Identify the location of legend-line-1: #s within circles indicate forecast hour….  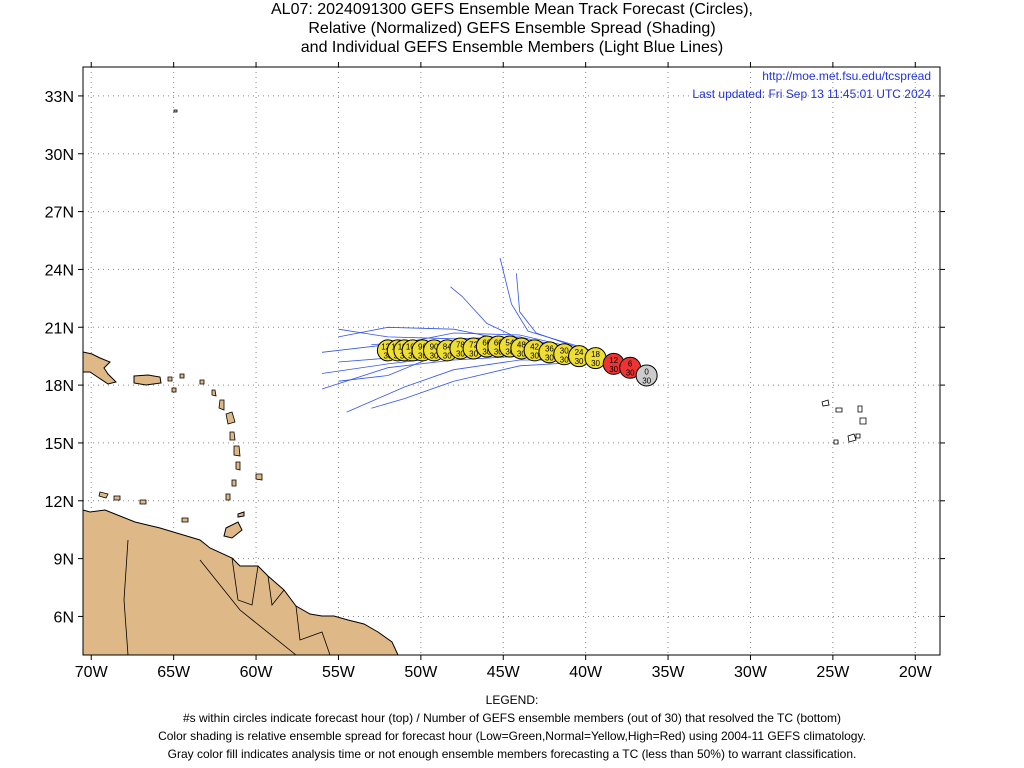
(512, 718).